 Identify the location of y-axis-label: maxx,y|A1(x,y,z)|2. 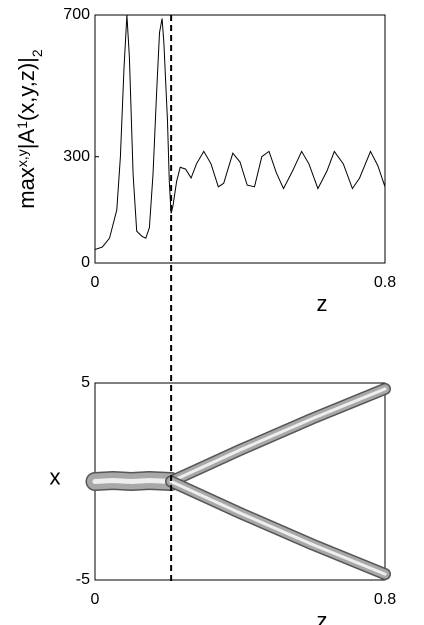
(29, 129).